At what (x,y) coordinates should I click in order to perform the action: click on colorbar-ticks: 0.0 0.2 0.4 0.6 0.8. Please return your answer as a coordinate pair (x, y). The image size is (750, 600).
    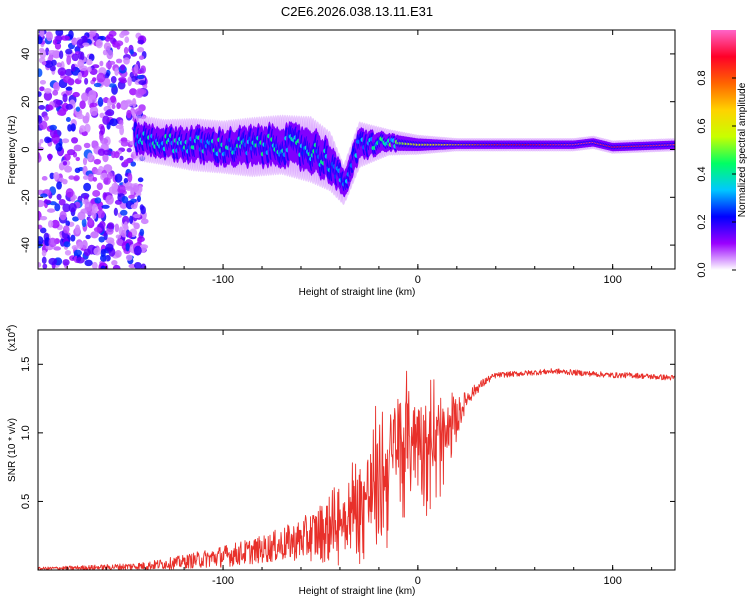
    Looking at the image, I should click on (716, 174).